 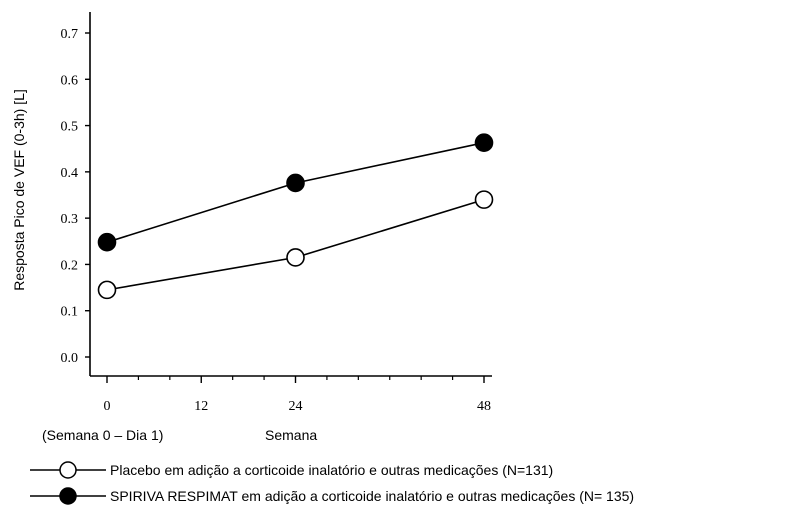 I want to click on y-ticks: 0.0 0.1 0.2 0.3 0.4 0.5 0.6 0.7, so click(x=75, y=196).